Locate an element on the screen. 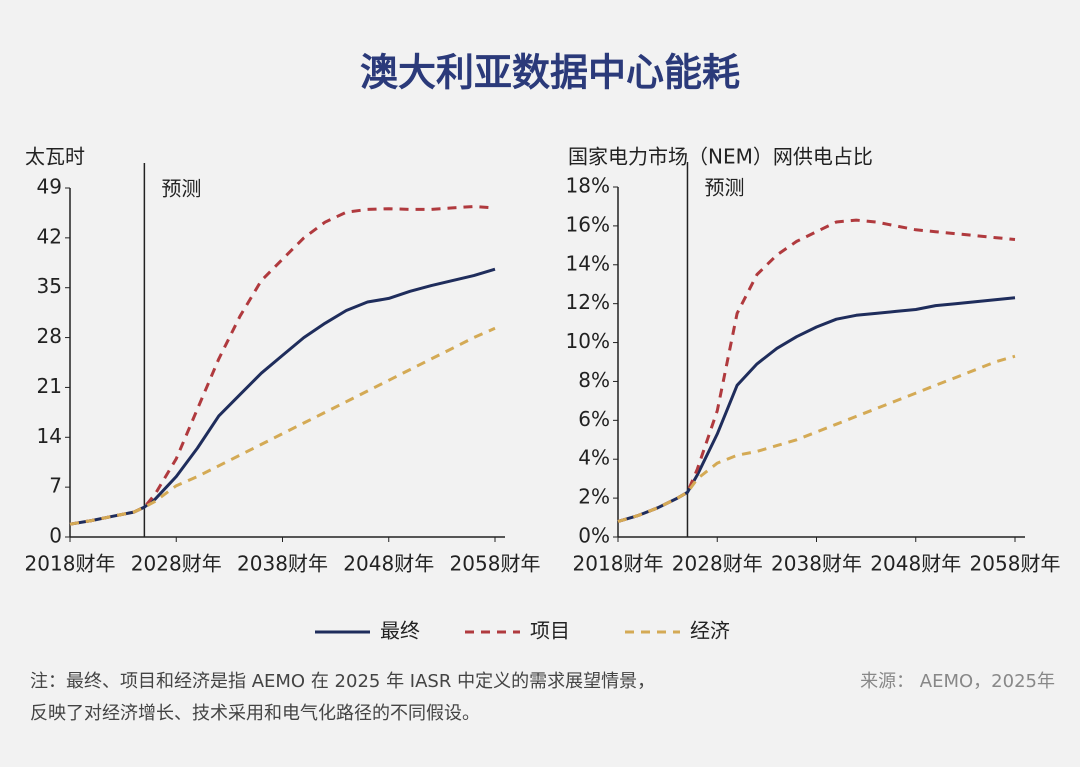 Image resolution: width=1080 pixels, height=767 pixels. y-tick-label: 0% is located at coordinates (594, 536).